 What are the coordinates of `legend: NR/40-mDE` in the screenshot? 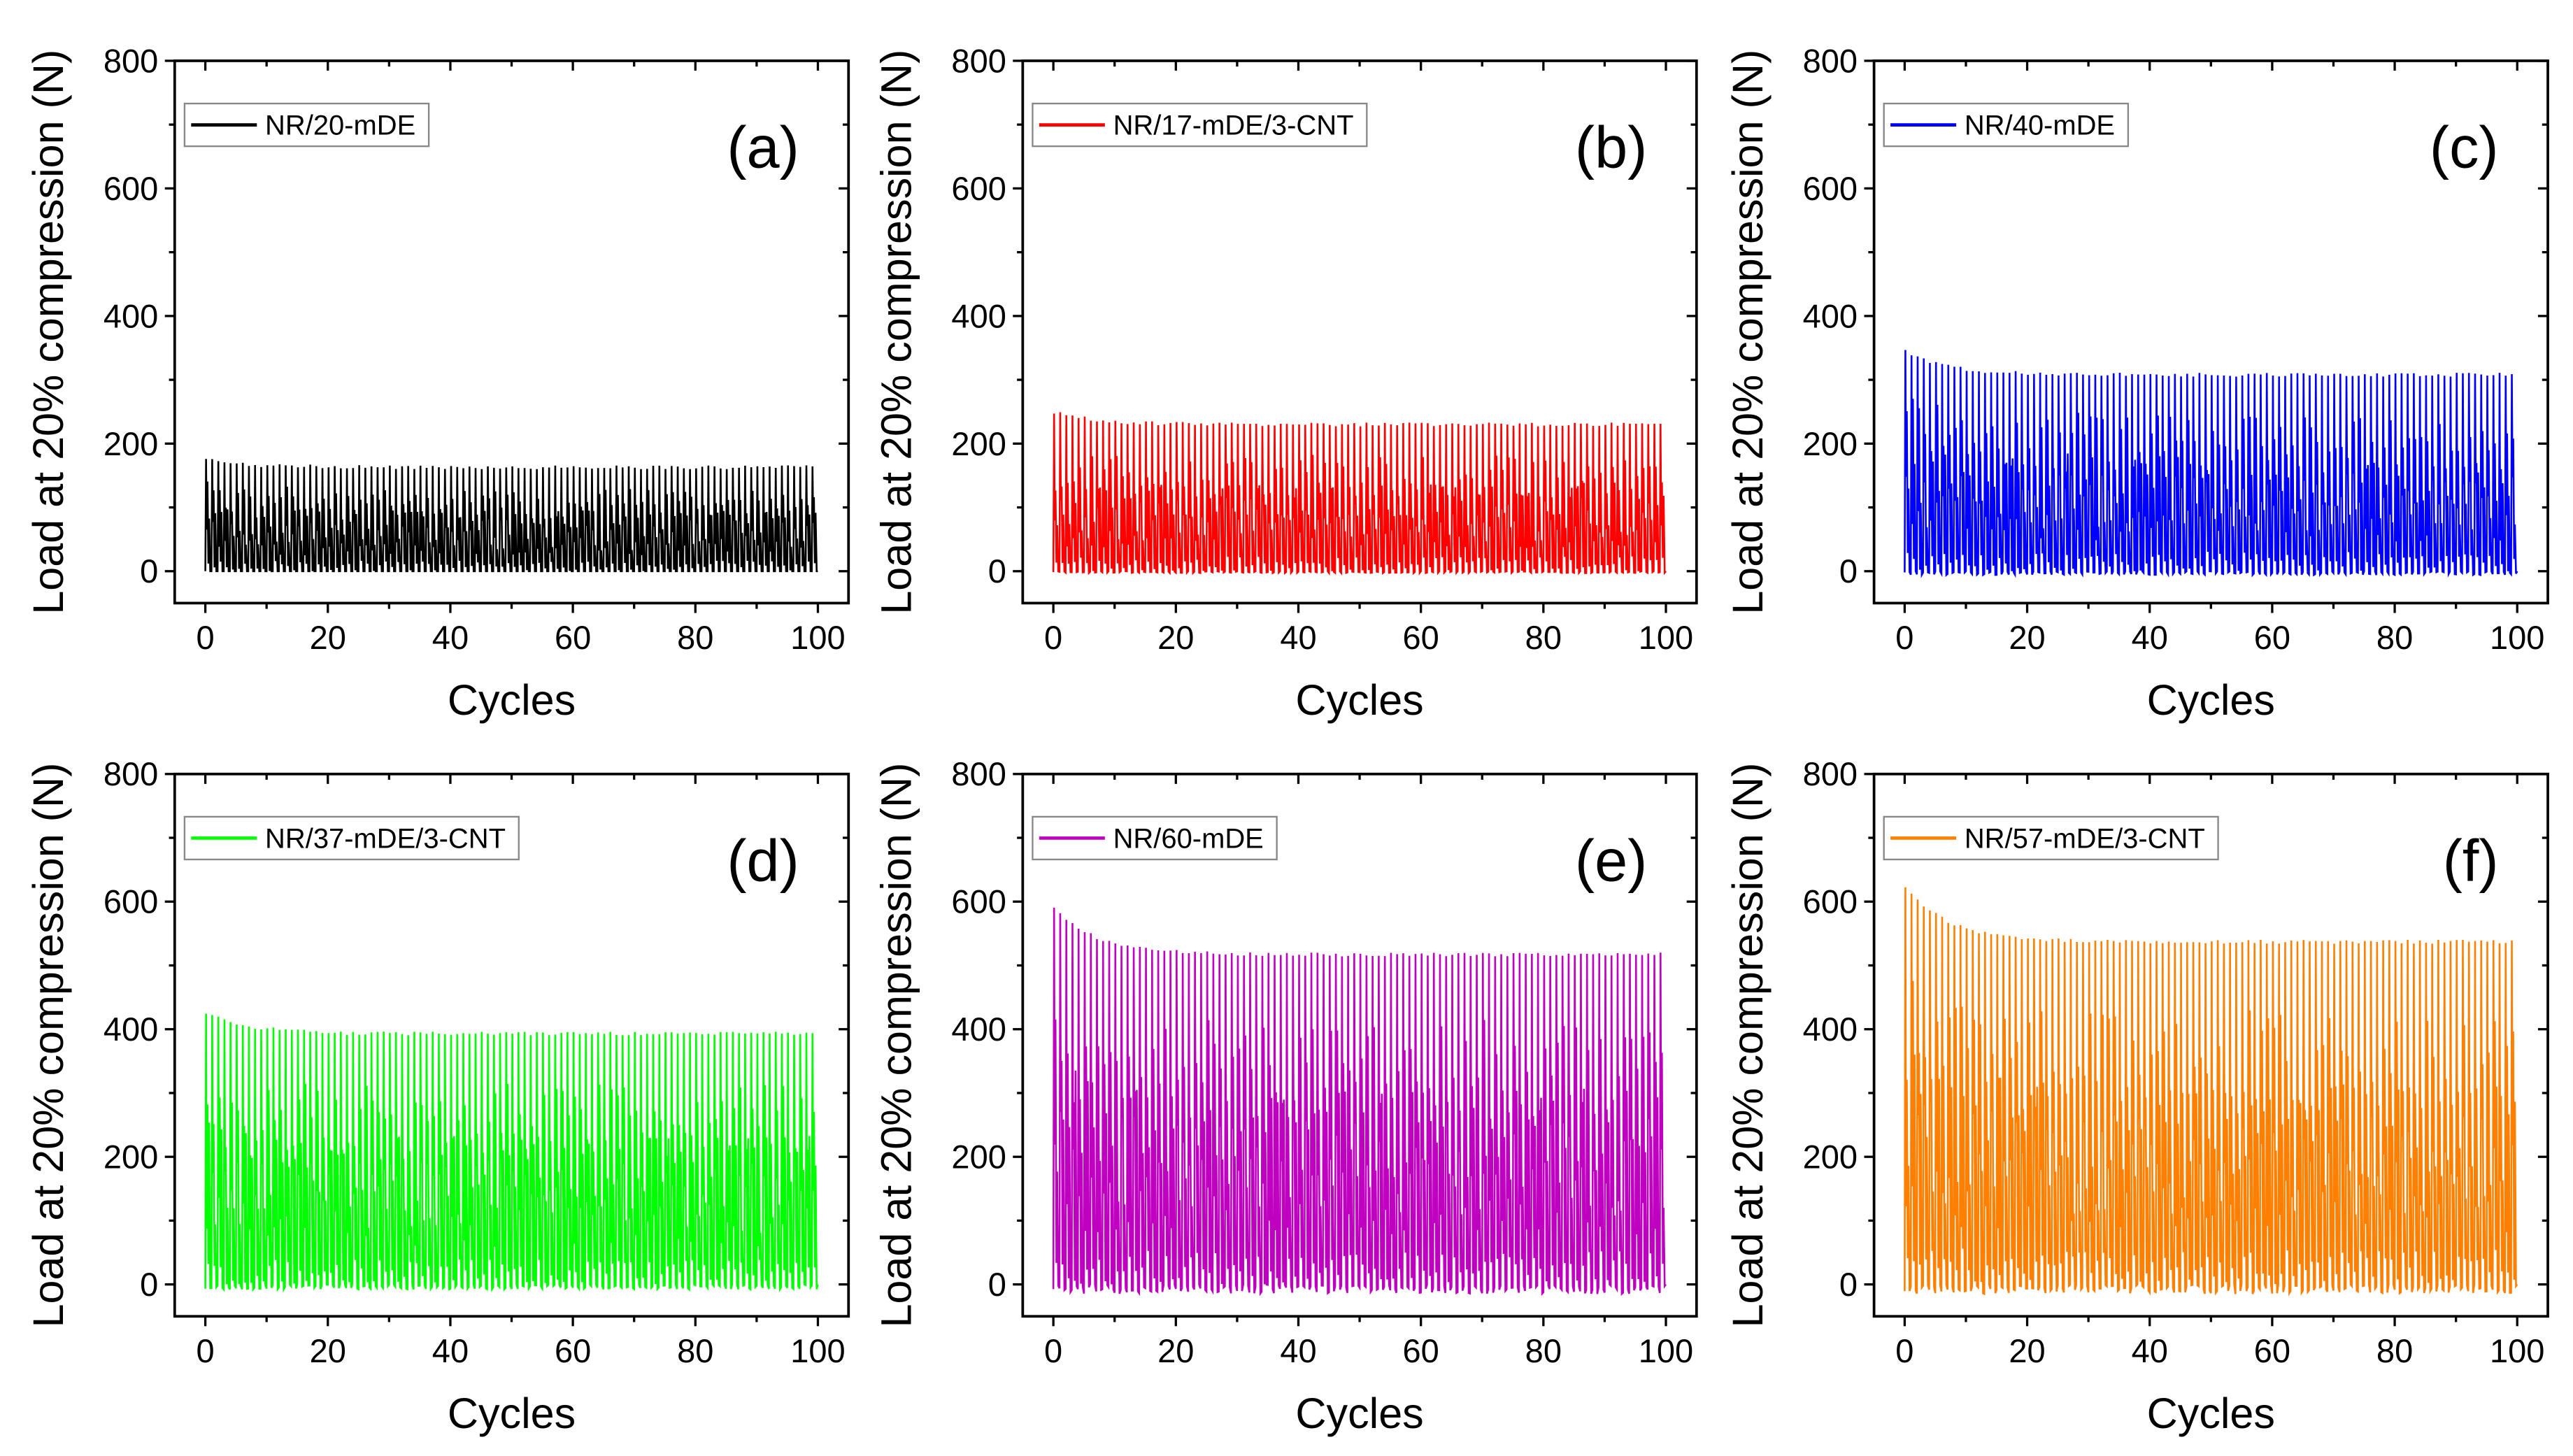 It's located at (2006, 125).